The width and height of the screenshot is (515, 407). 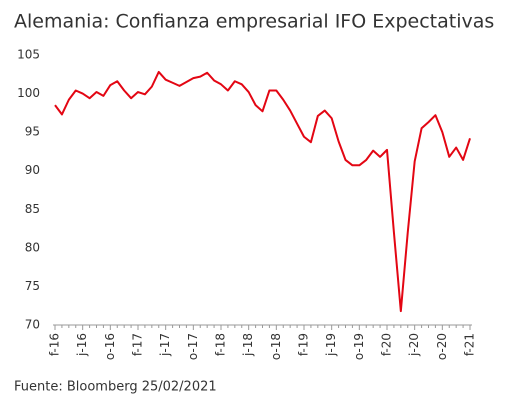 I want to click on y-tick-label: 75, so click(x=32, y=286).